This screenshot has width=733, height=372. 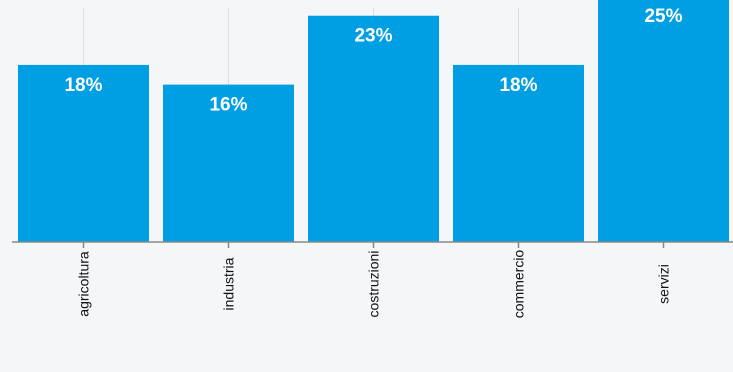 What do you see at coordinates (518, 153) in the screenshot?
I see `bar-commercio` at bounding box center [518, 153].